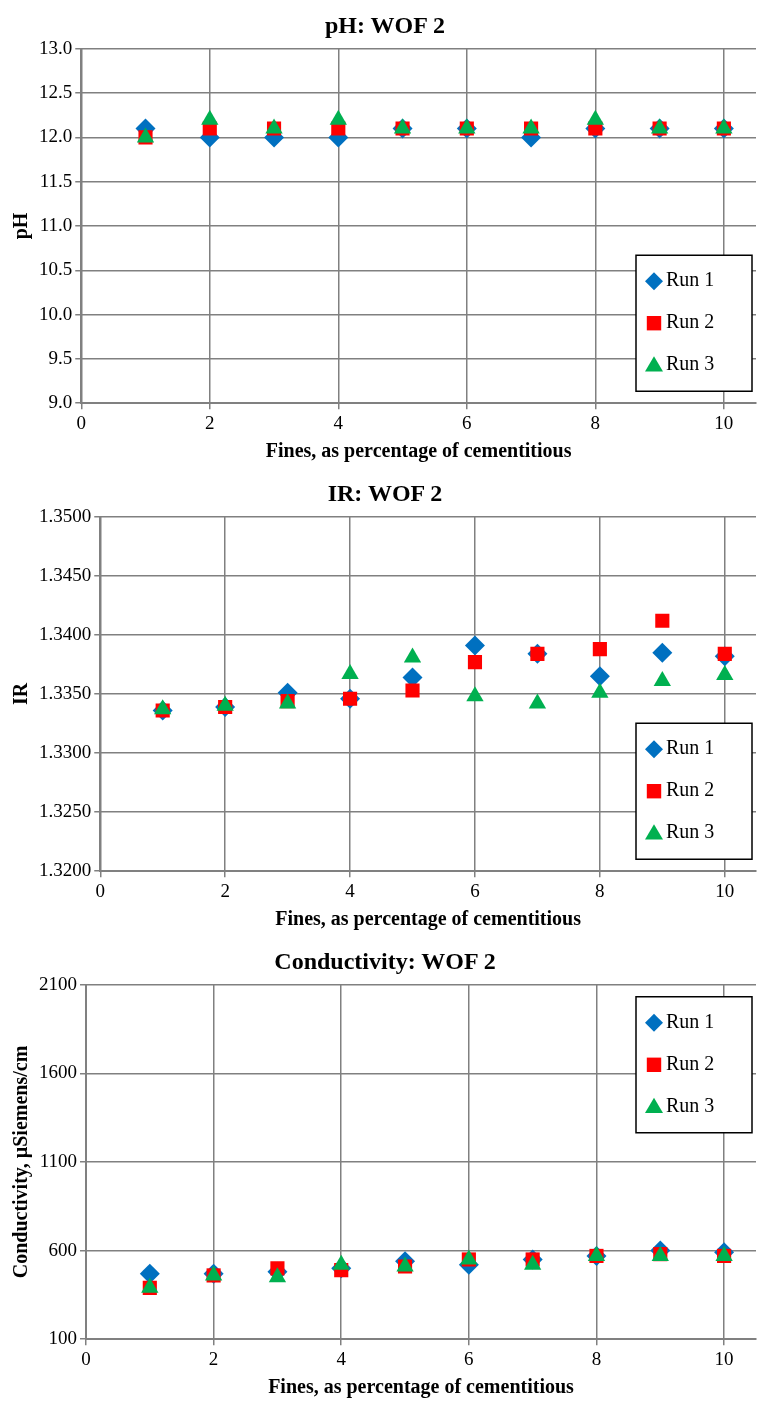  I want to click on y-tick-label: 13.0, so click(56, 47).